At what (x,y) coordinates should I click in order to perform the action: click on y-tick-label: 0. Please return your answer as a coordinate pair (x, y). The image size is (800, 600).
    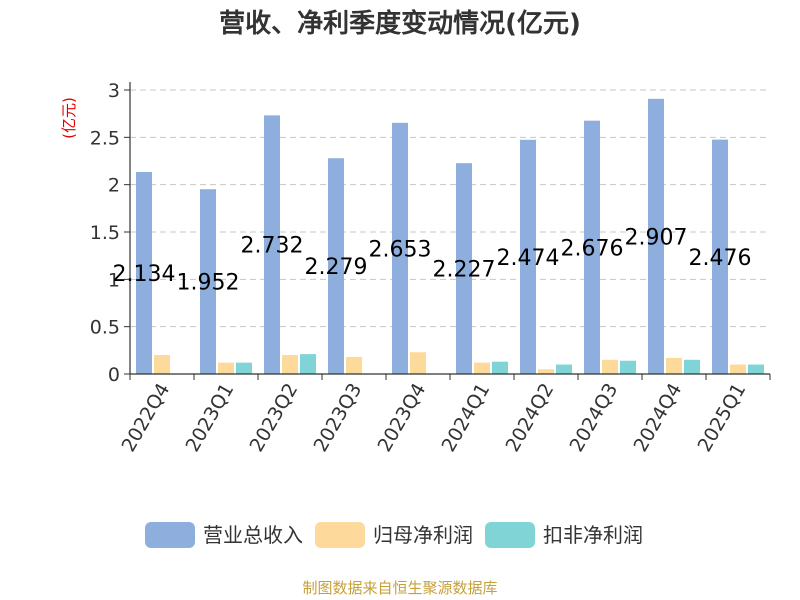
    Looking at the image, I should click on (114, 375).